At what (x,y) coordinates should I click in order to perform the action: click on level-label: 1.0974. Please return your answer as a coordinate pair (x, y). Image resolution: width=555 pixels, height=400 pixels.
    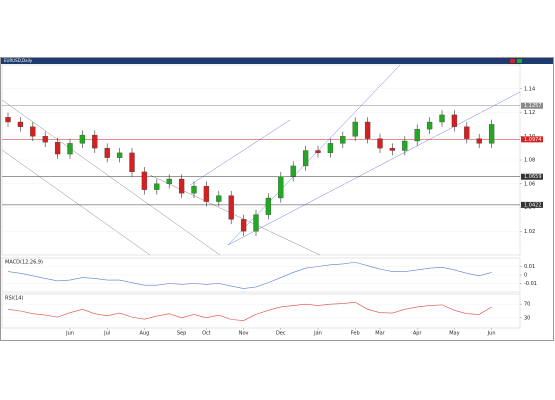
    Looking at the image, I should click on (533, 140).